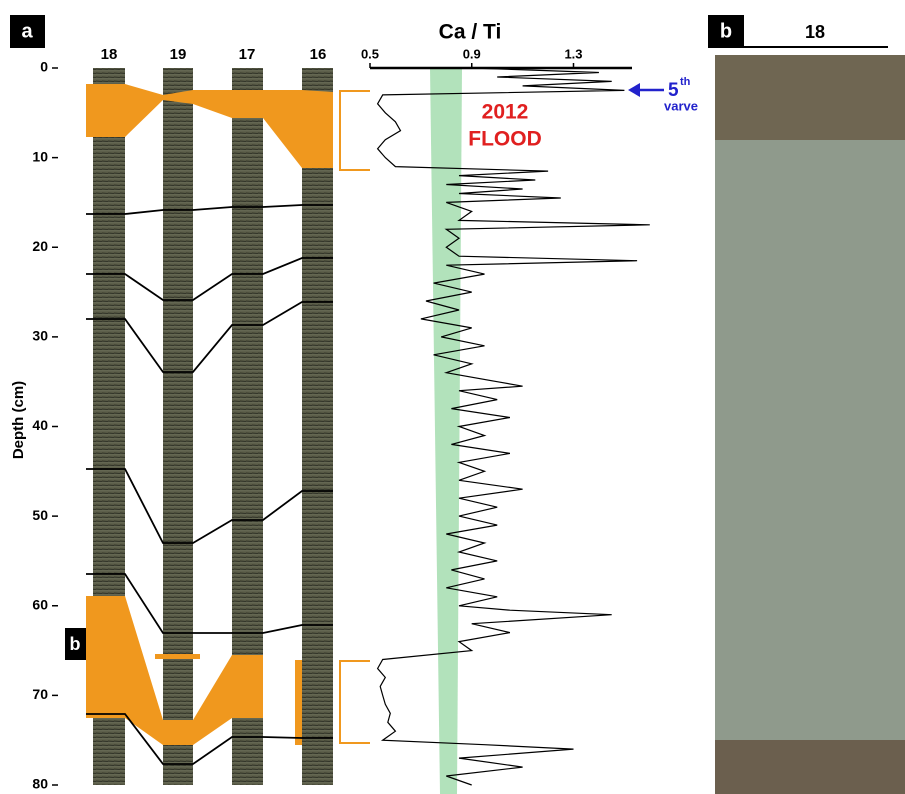 Image resolution: width=905 pixels, height=794 pixels. Describe the element at coordinates (681, 105) in the screenshot. I see `annotation: varve` at that location.